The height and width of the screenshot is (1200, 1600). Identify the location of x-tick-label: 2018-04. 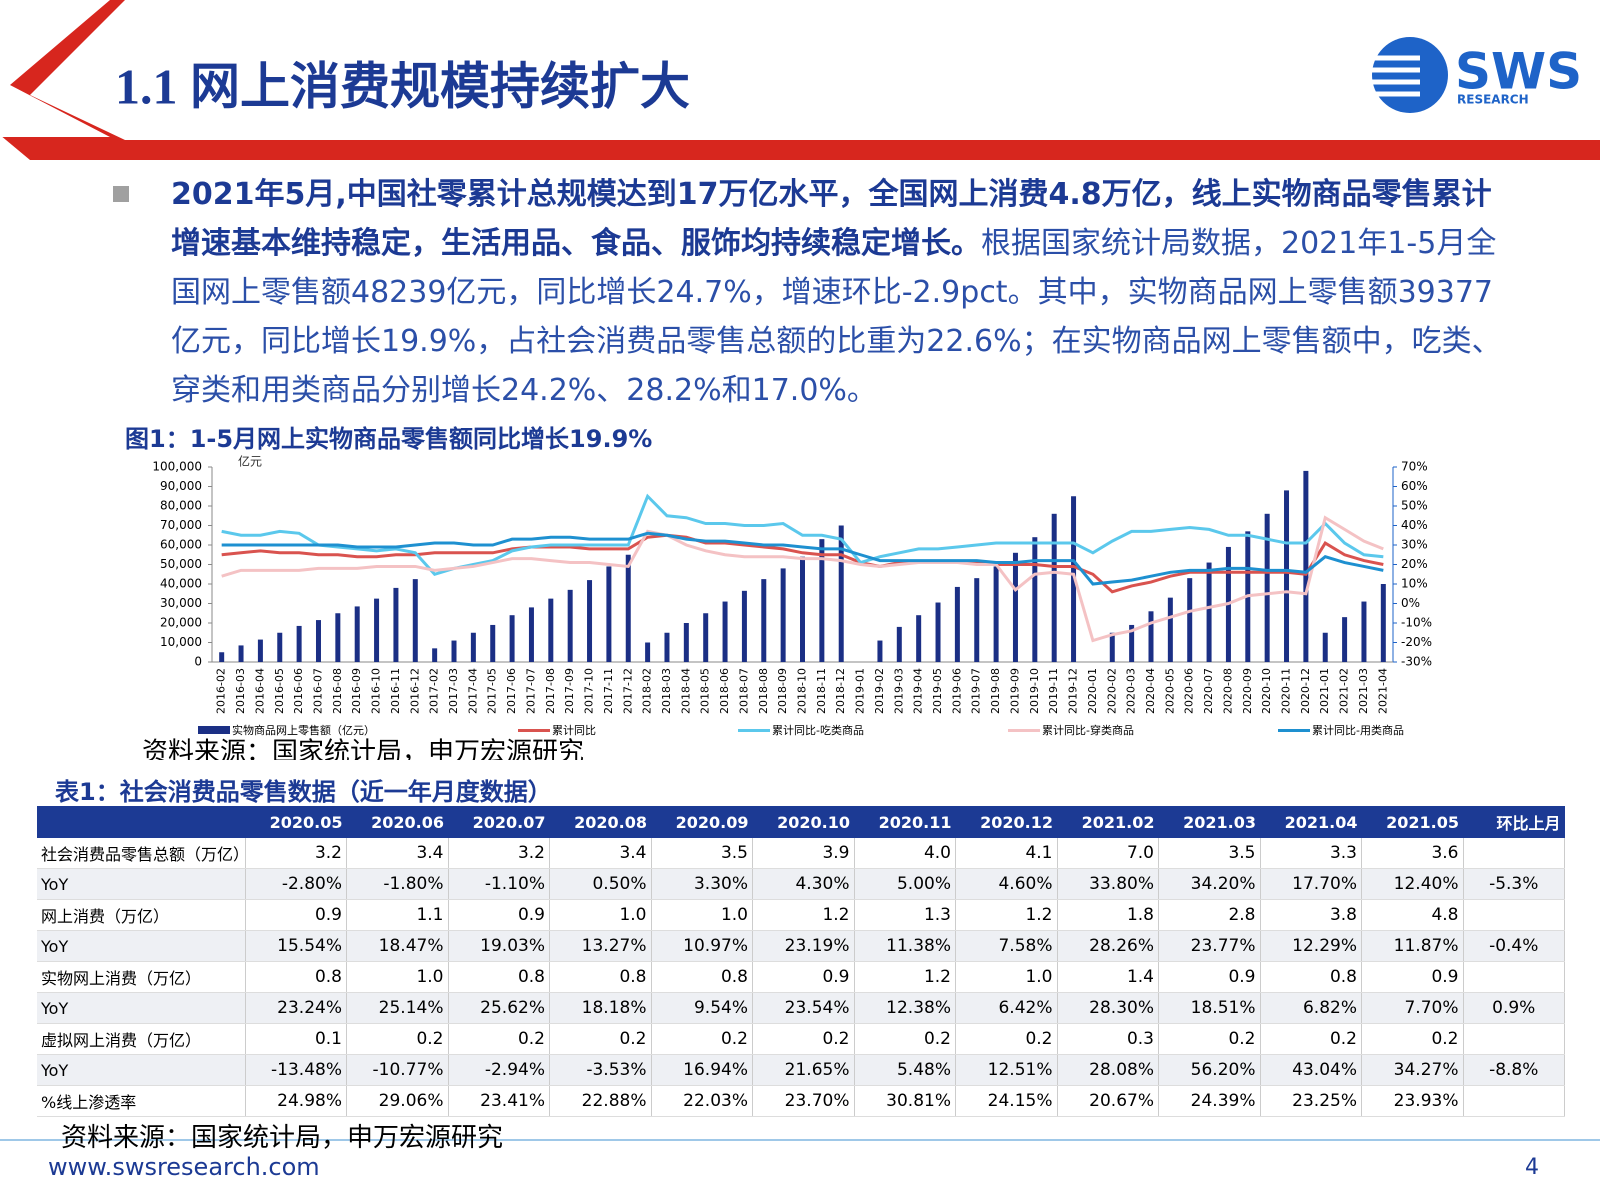
(685, 691).